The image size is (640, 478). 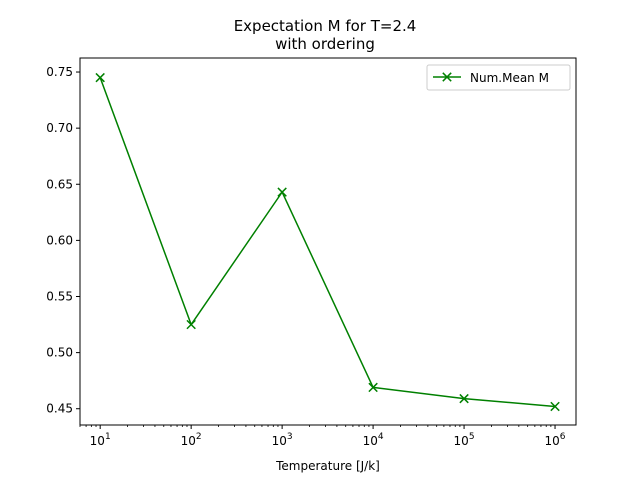 I want to click on legend-x-marker, so click(x=447, y=77).